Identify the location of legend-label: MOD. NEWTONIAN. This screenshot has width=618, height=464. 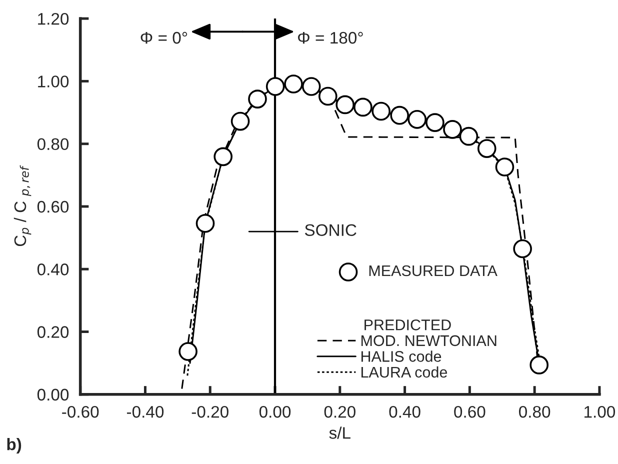
(428, 340).